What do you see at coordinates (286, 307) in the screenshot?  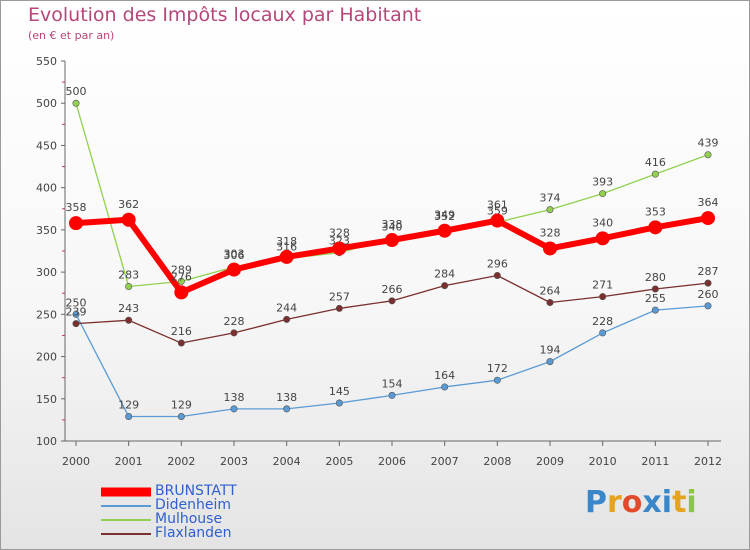 I see `data-label-flaxlanden: 244` at bounding box center [286, 307].